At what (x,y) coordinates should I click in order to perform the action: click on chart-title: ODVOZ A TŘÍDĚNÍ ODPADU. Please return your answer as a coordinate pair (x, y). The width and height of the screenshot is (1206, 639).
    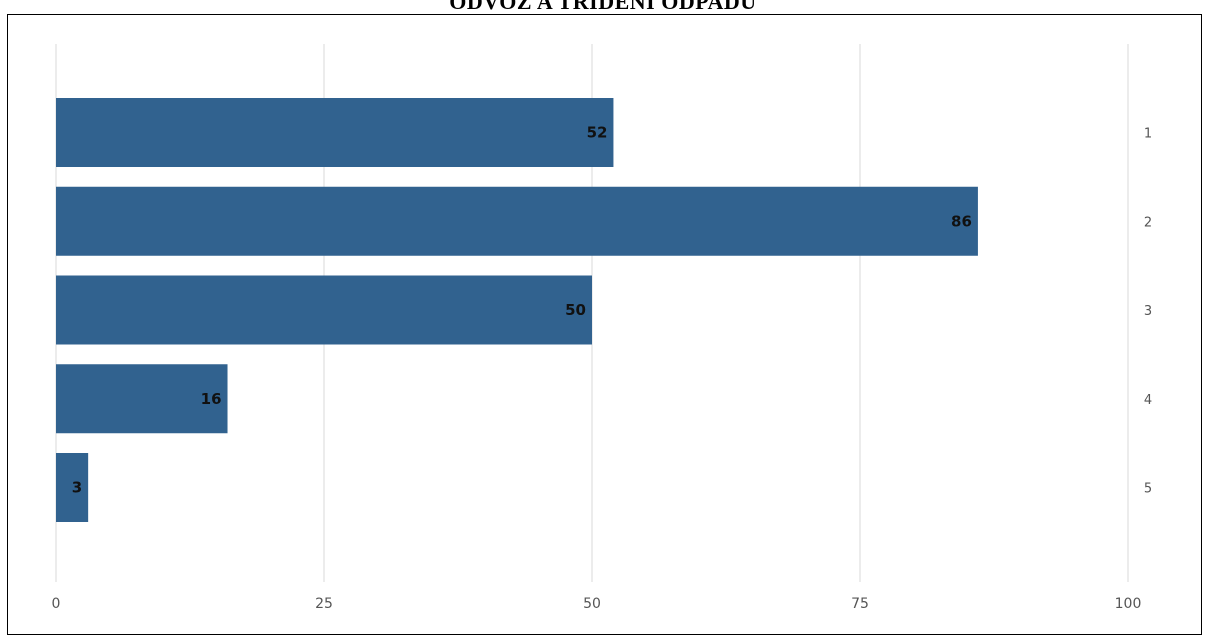
    Looking at the image, I should click on (603, 7).